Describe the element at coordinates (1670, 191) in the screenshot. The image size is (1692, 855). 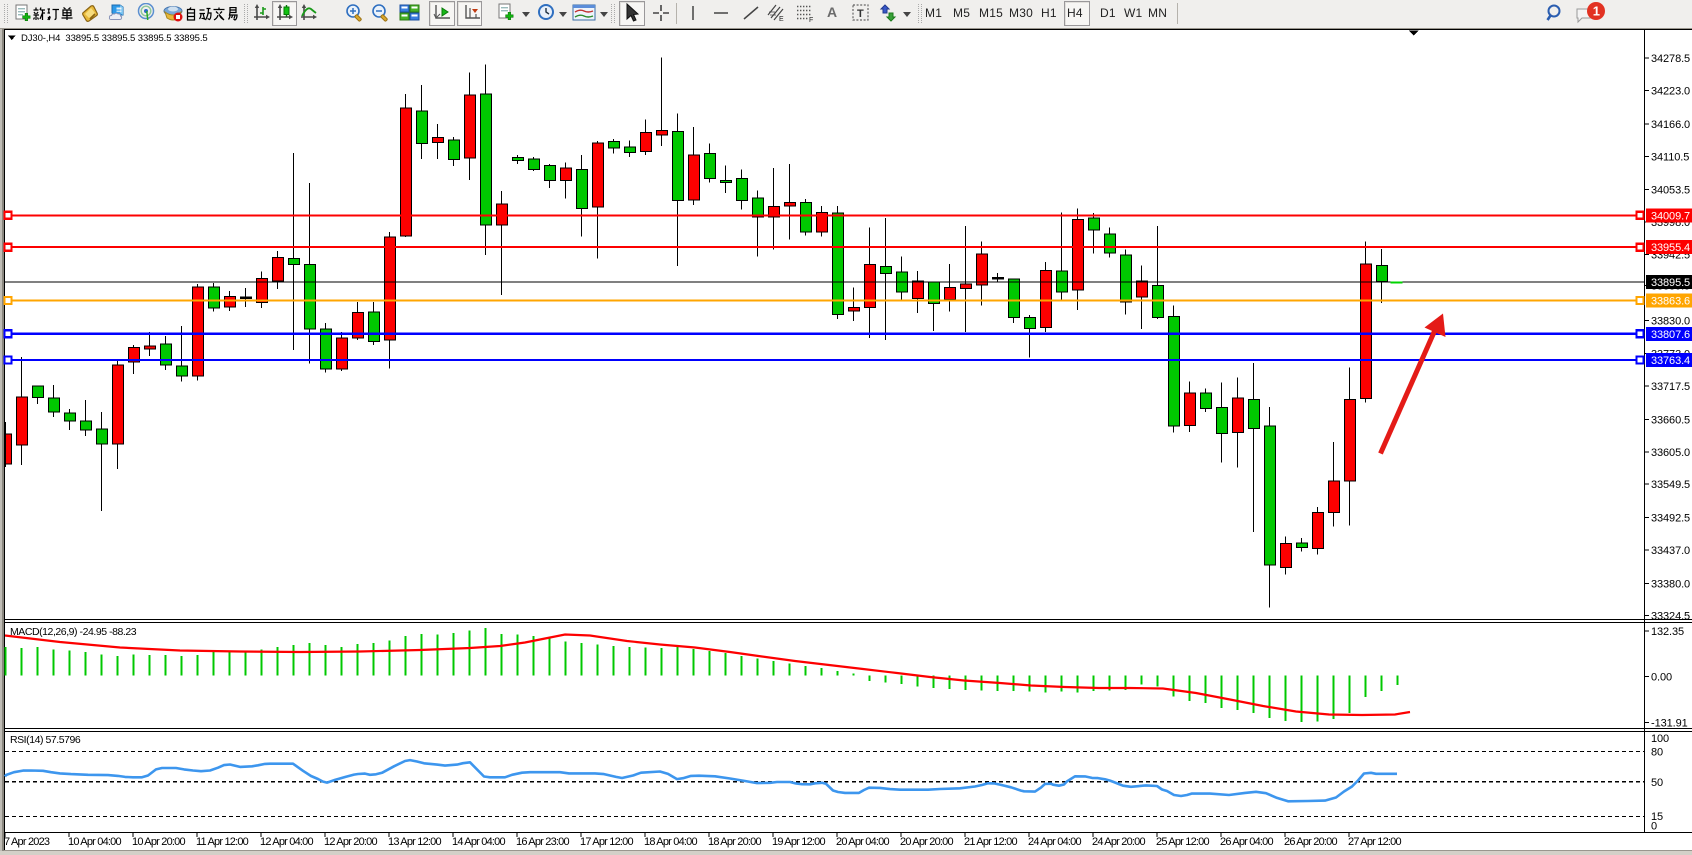
I see `svg-text: 34053.5` at that location.